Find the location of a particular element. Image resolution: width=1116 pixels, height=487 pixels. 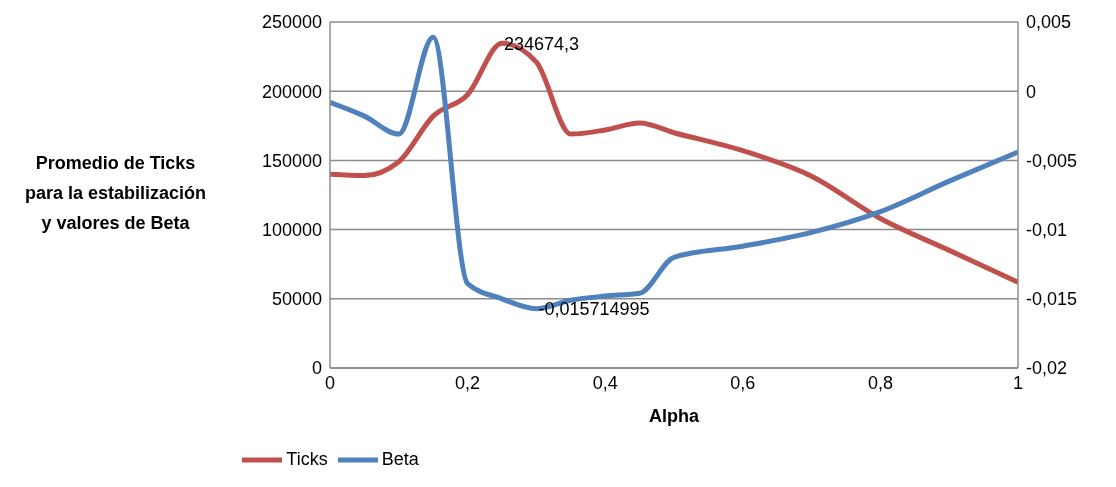

x-tick-label: 0,6 is located at coordinates (743, 382).